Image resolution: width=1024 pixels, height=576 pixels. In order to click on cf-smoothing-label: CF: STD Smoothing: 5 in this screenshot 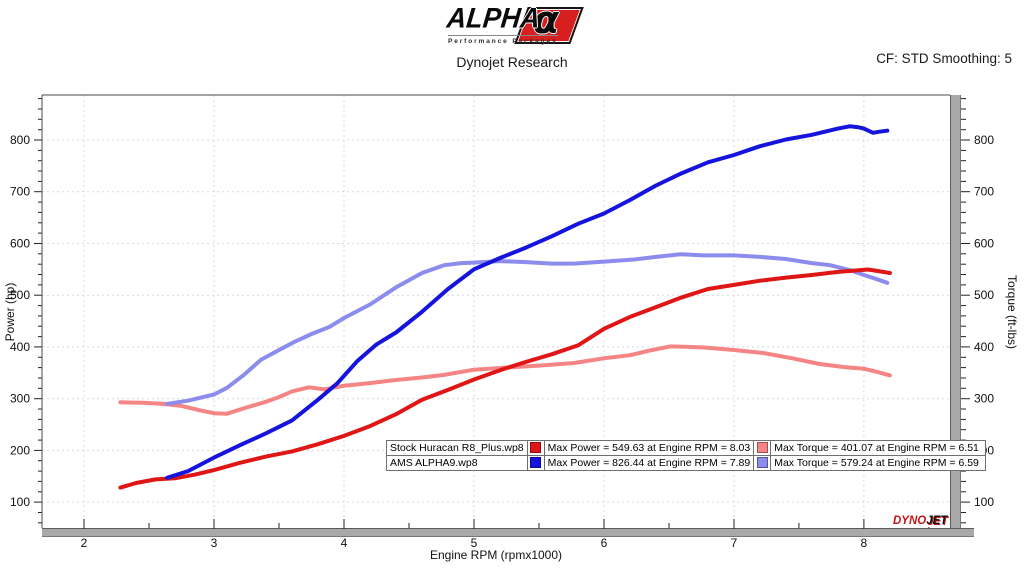, I will do `click(944, 58)`.